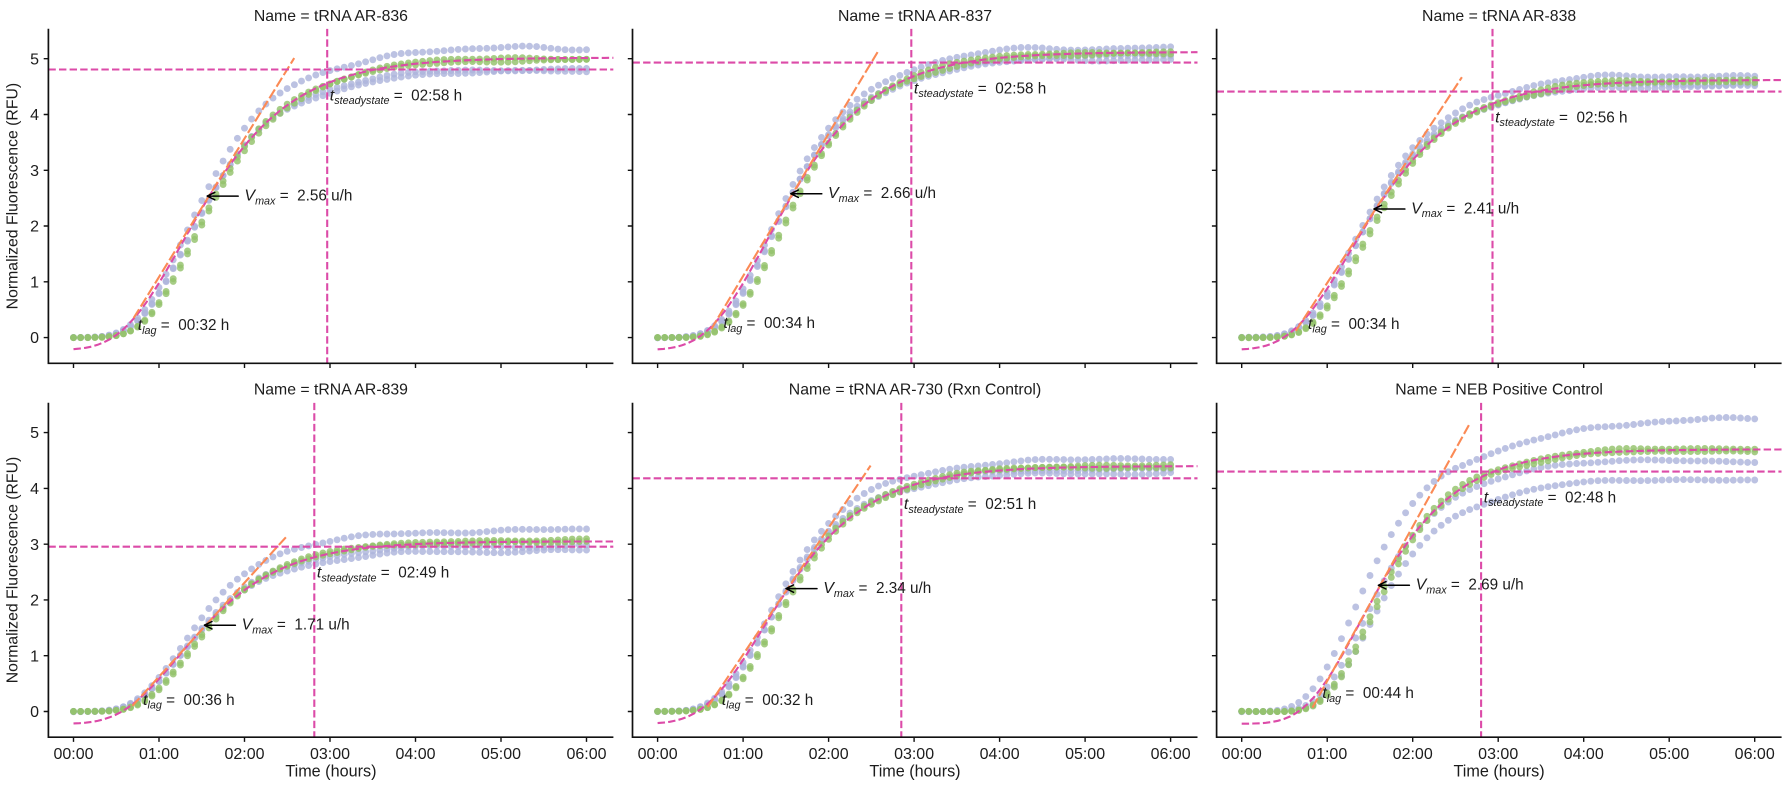  What do you see at coordinates (1561, 119) in the screenshot?
I see `svg-text: tsteadystate = 02:56 h` at bounding box center [1561, 119].